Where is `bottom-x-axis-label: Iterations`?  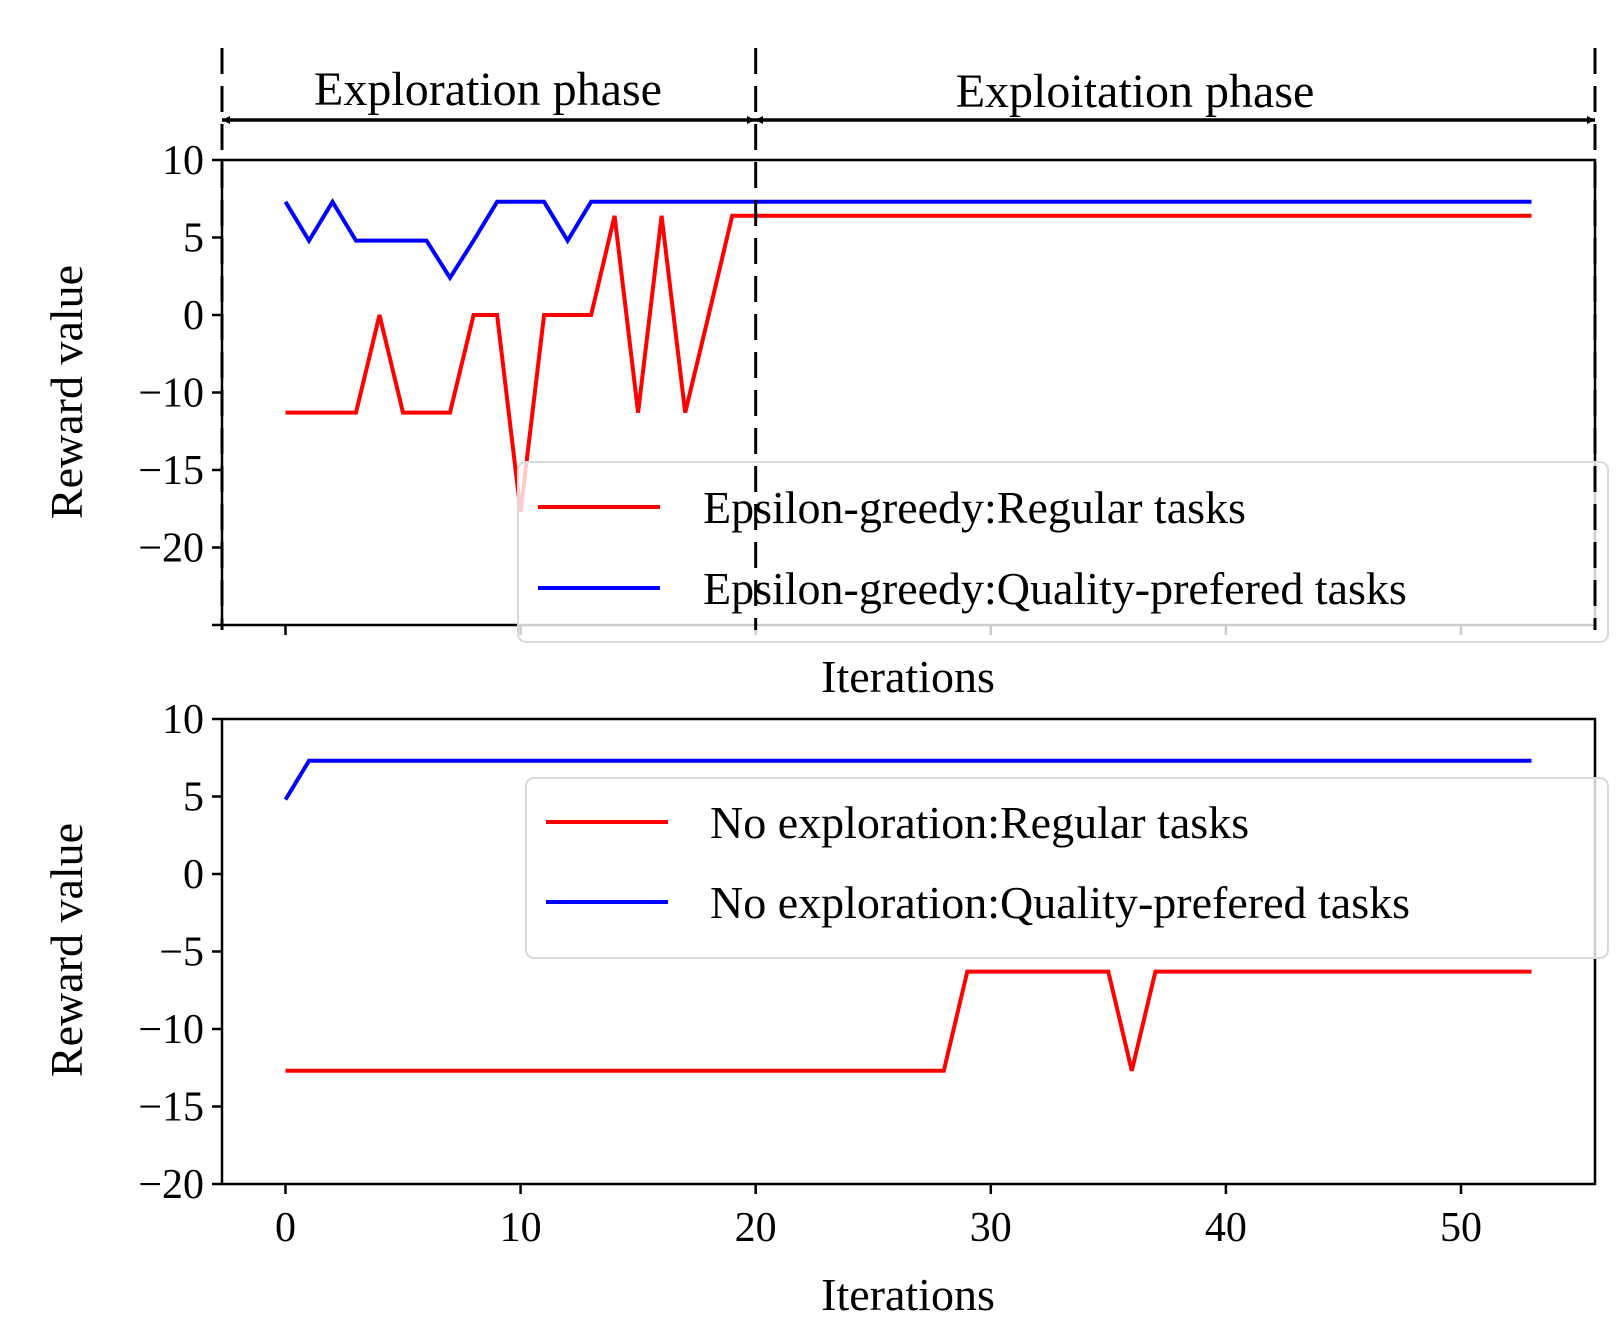 bottom-x-axis-label: Iterations is located at coordinates (908, 1294).